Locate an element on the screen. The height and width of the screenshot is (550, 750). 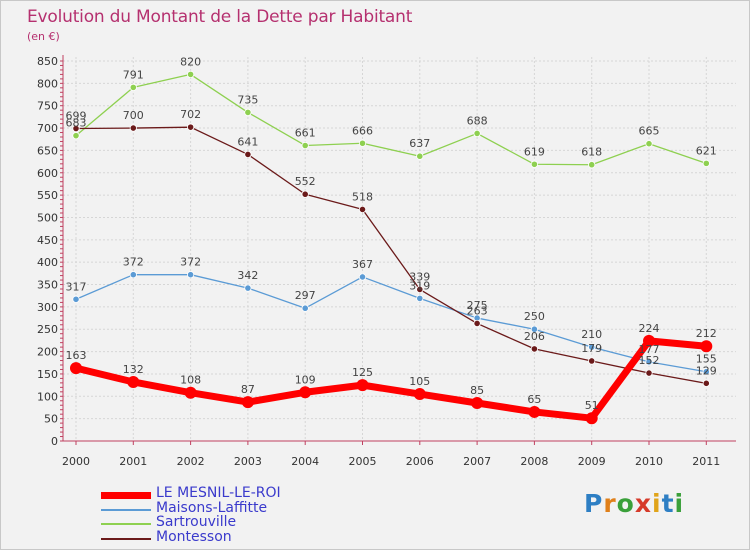
data-label: 129 is located at coordinates (706, 370).